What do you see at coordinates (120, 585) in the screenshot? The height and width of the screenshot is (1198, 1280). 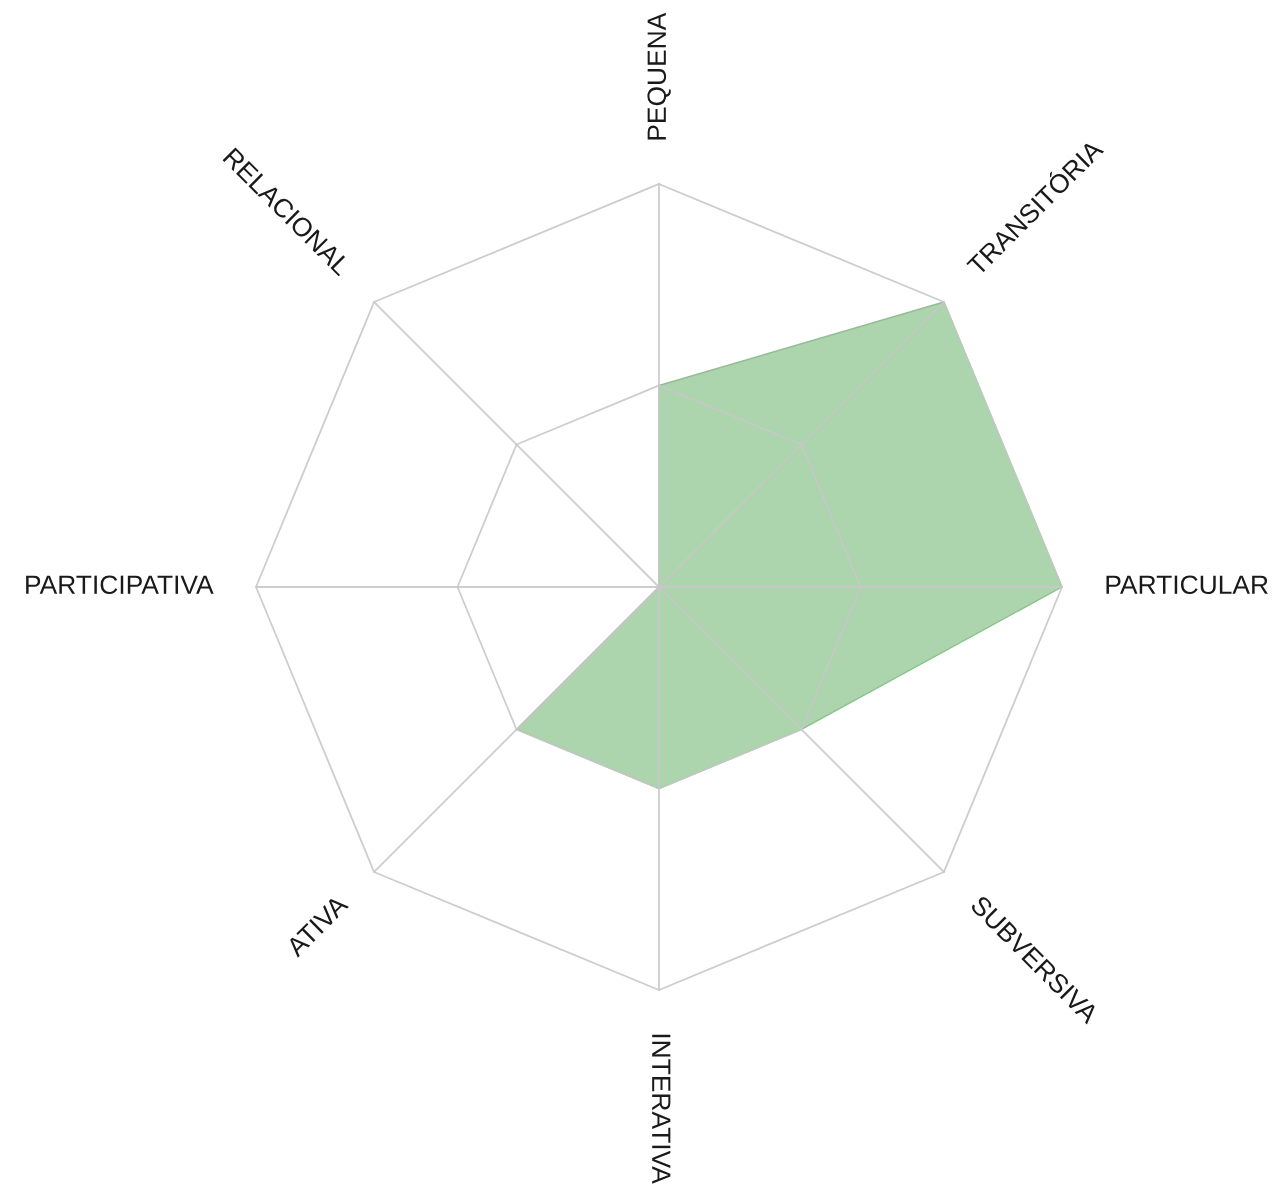 I see `spoke-label: PARTICIPATIVA` at bounding box center [120, 585].